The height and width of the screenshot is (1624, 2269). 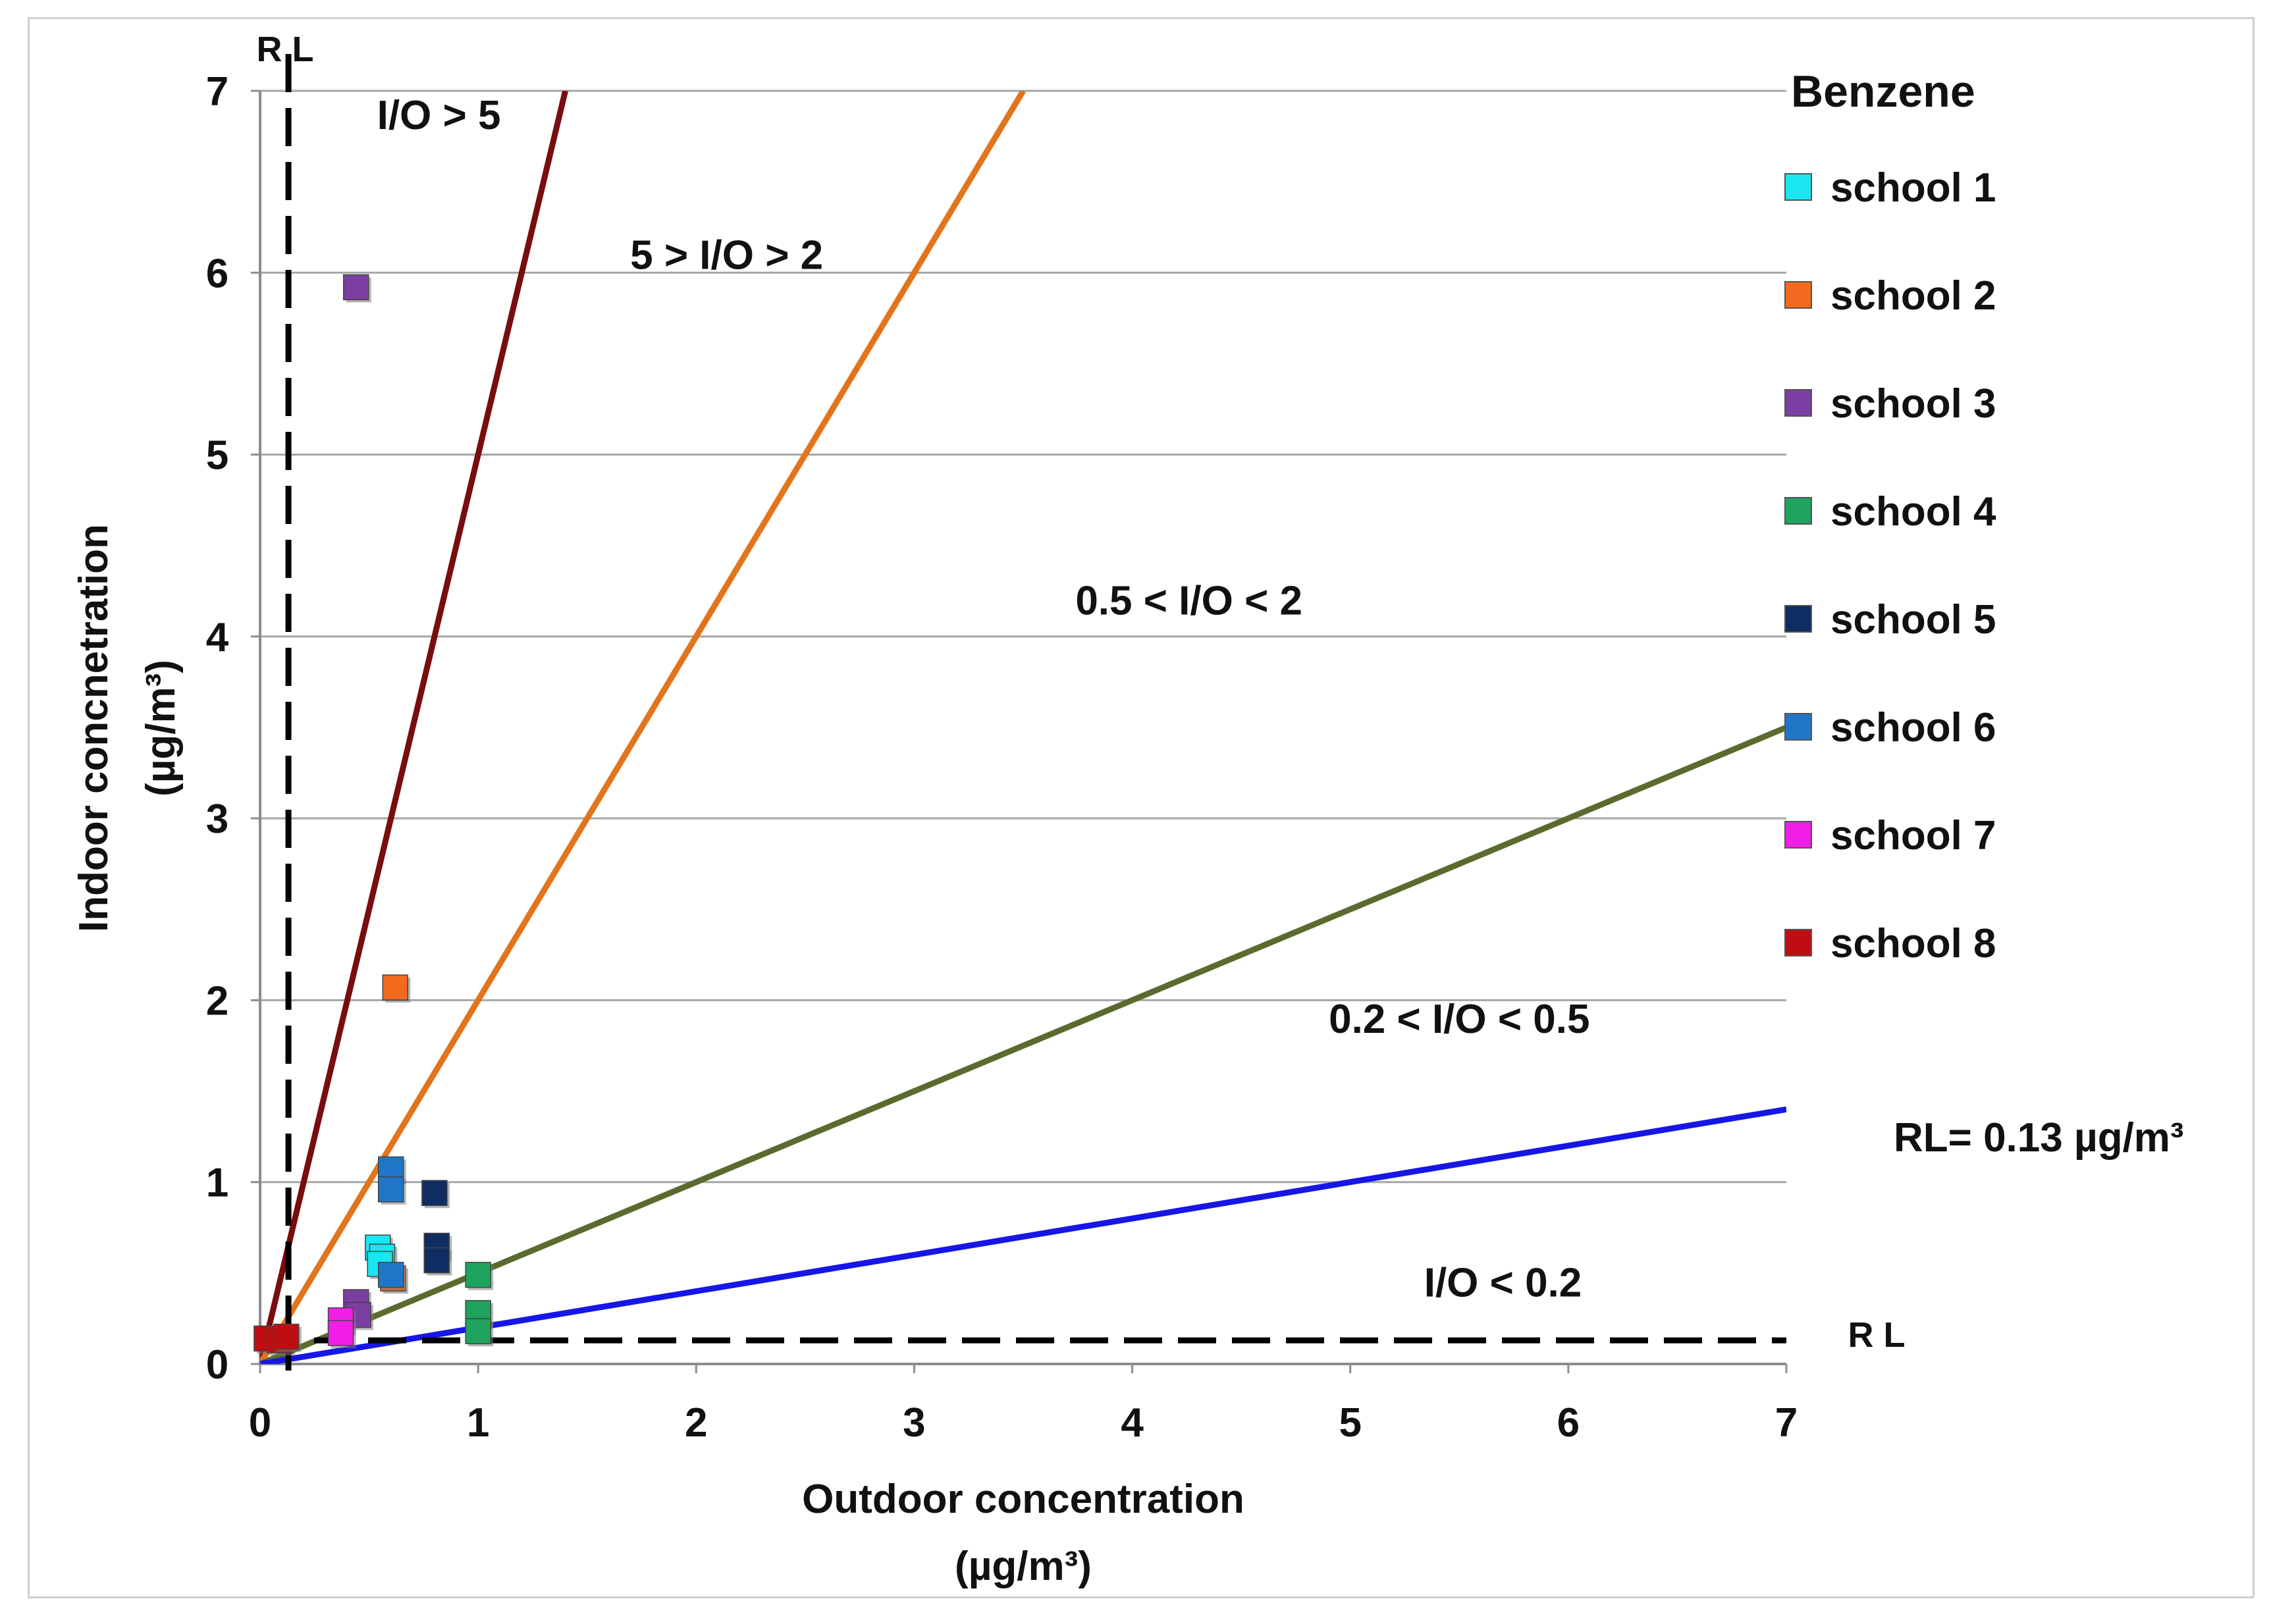 I want to click on region-label: I/O > 5, so click(x=439, y=115).